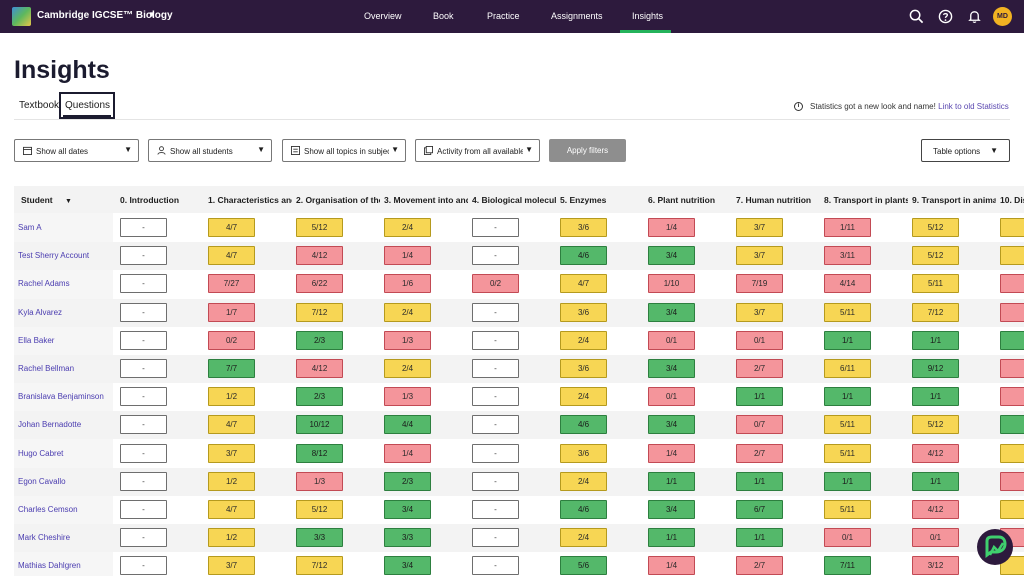 The image size is (1024, 576). I want to click on column-header: 6. Plant nutrition, so click(682, 200).